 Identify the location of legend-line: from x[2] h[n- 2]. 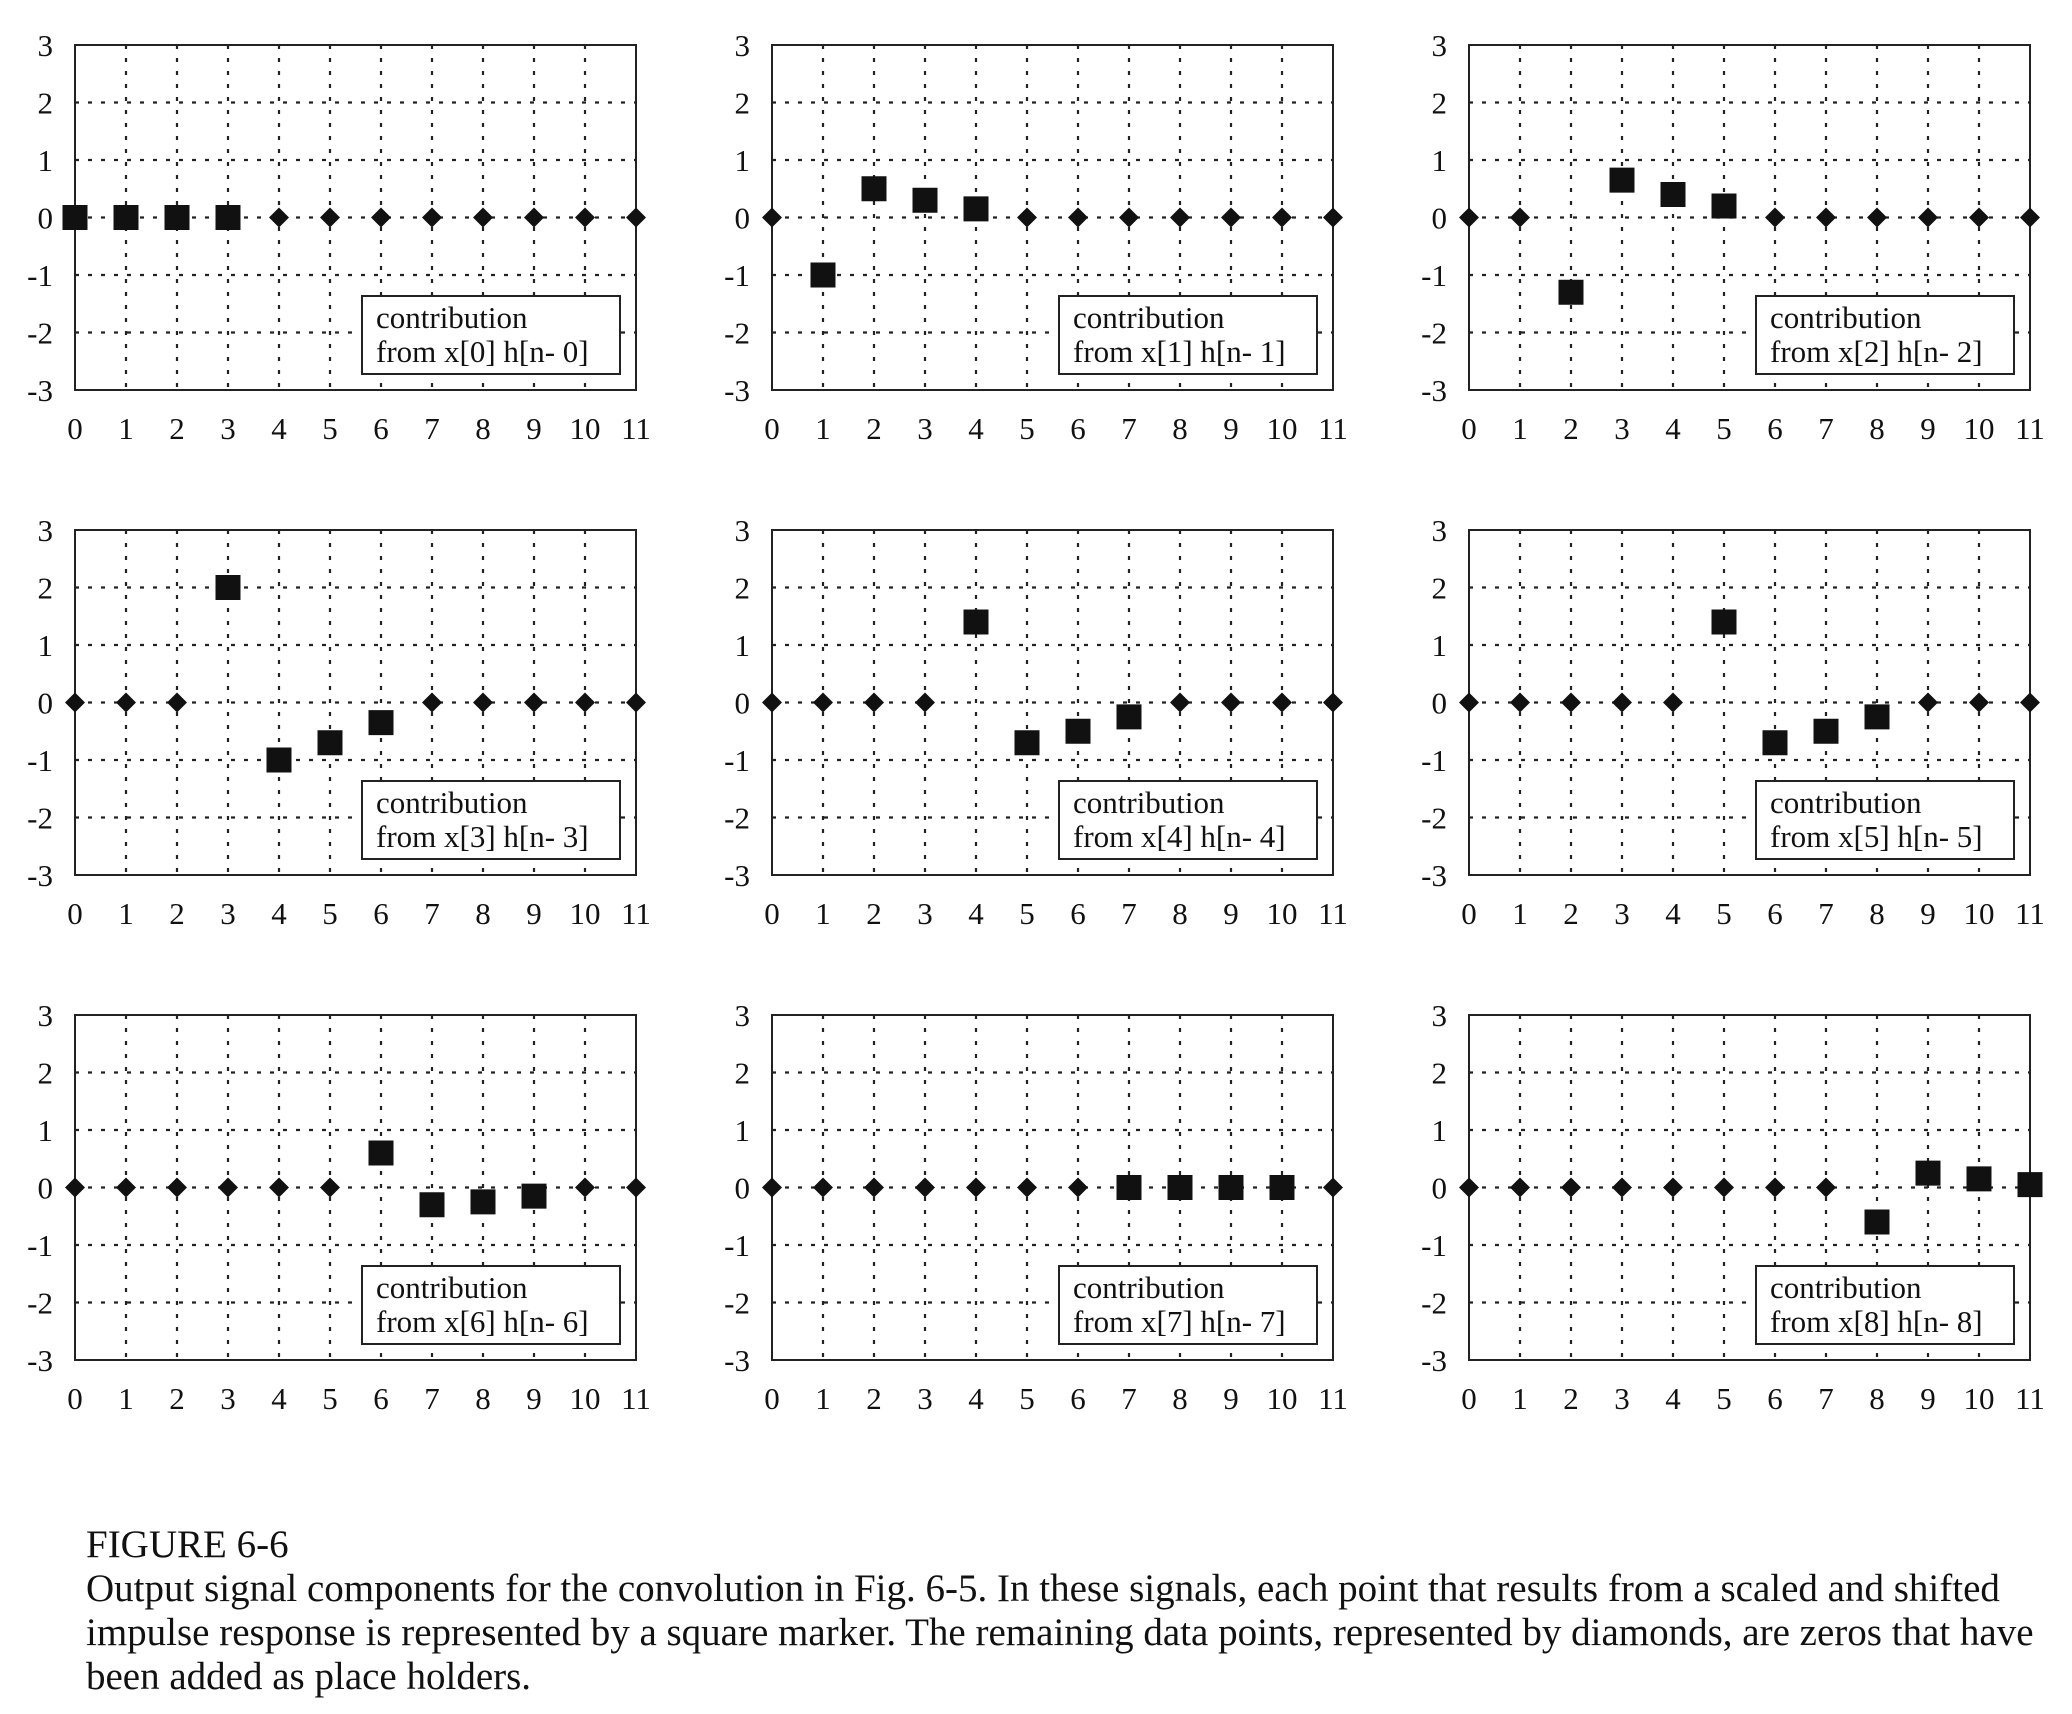
(1876, 351).